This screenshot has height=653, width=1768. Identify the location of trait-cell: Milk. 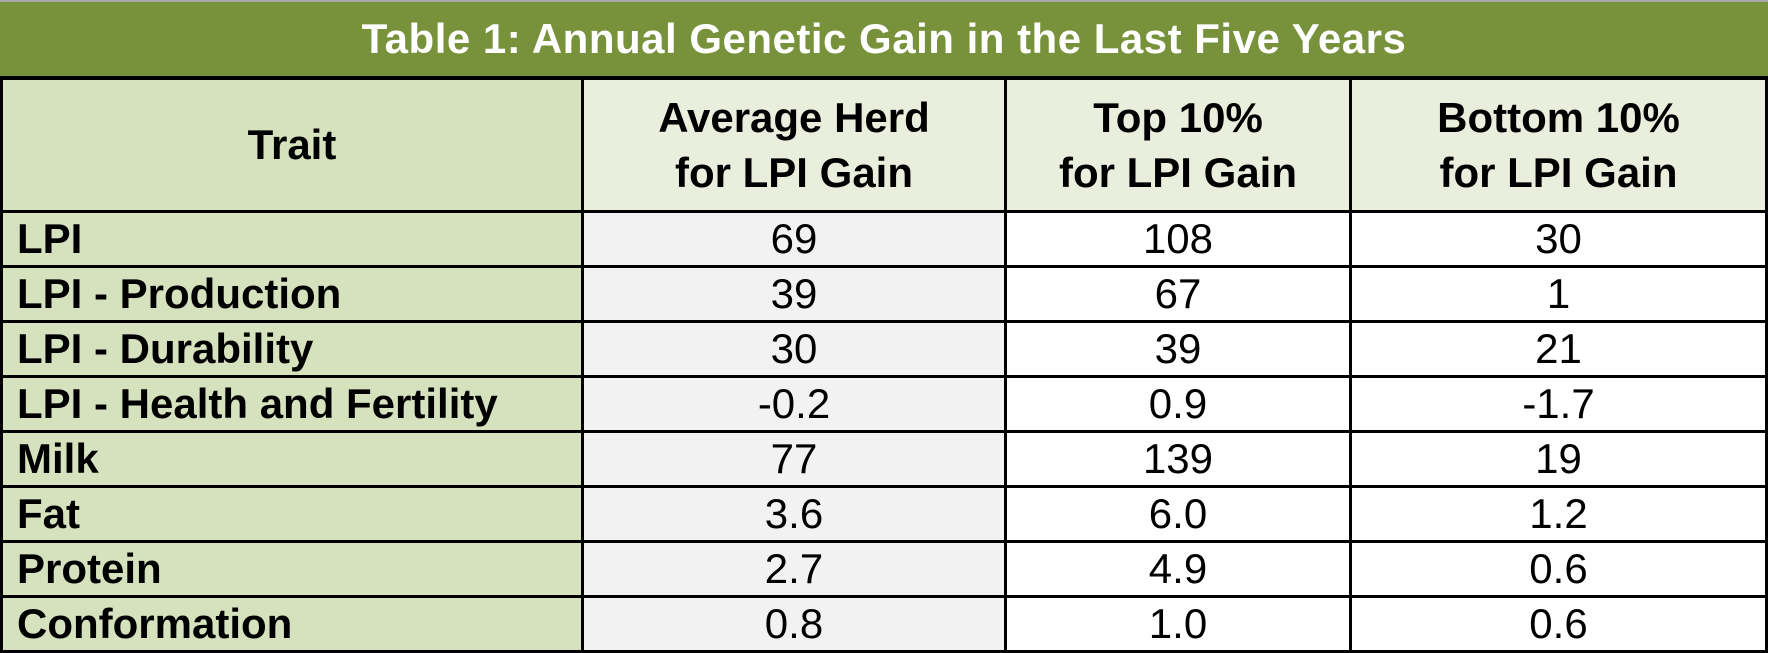
(293, 459).